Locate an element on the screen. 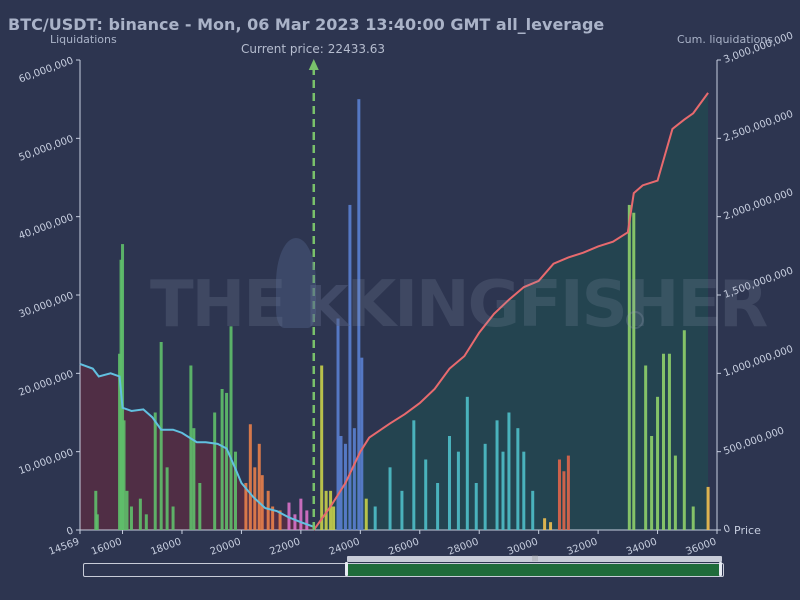 Image resolution: width=800 pixels, height=600 pixels. x-tick-label: 22000 is located at coordinates (285, 546).